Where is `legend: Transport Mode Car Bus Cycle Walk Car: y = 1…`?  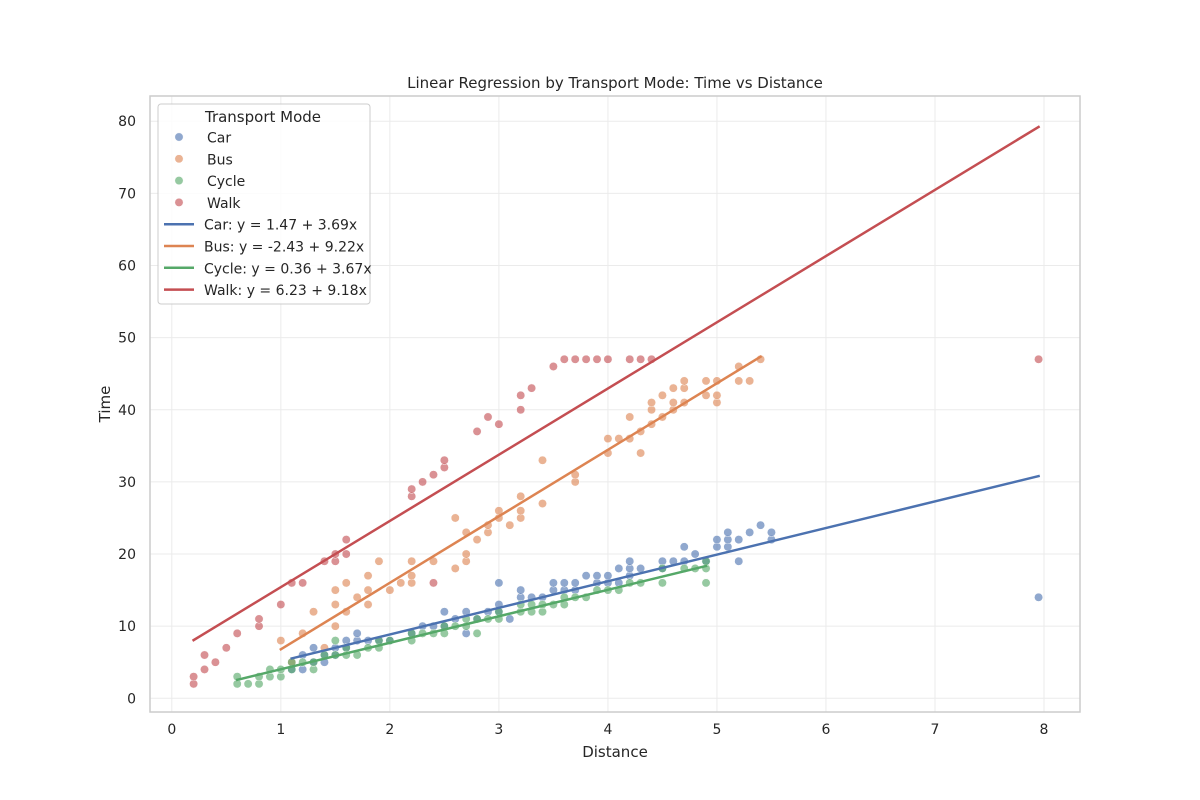
legend: Transport Mode Car Bus Cycle Walk Car: y = 1… is located at coordinates (264, 204).